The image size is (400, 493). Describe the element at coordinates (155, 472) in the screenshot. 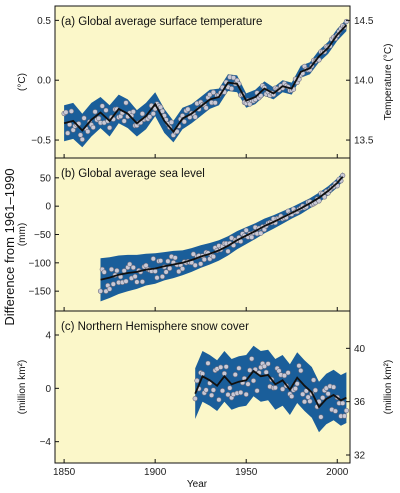

I see `x-tick-label: 1900` at that location.